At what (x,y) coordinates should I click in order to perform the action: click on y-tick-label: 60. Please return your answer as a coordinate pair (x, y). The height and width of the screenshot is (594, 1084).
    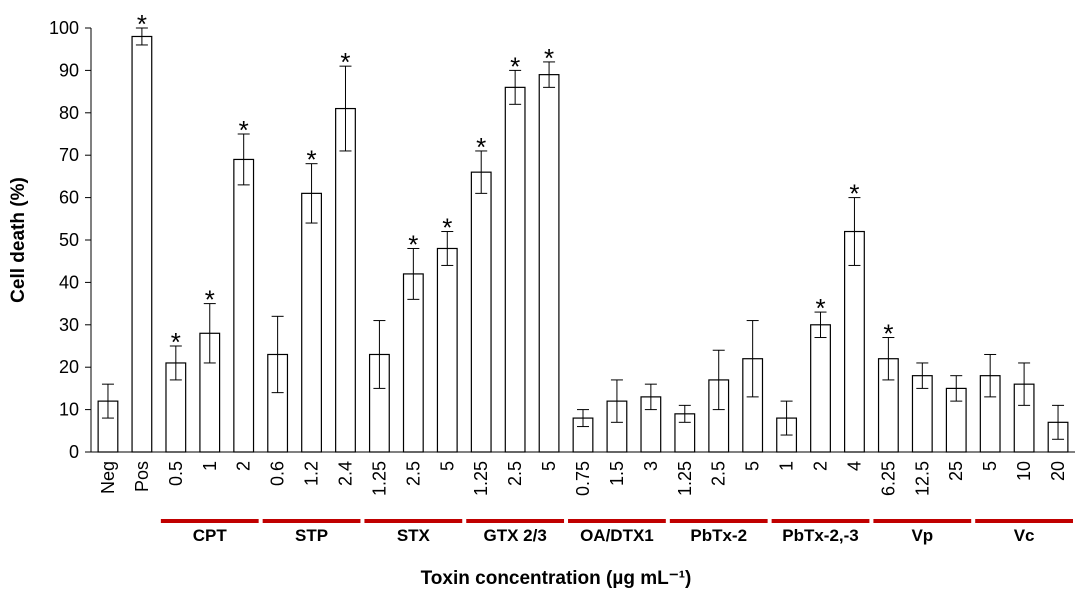
    Looking at the image, I should click on (69, 198).